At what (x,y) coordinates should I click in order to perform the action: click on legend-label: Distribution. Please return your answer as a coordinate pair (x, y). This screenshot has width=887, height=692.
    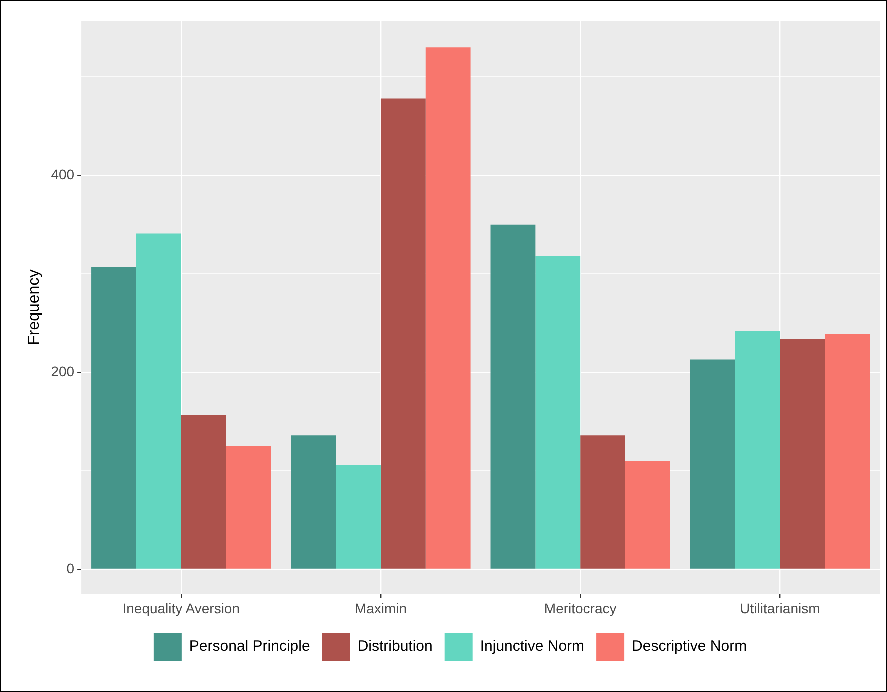
    Looking at the image, I should click on (395, 647).